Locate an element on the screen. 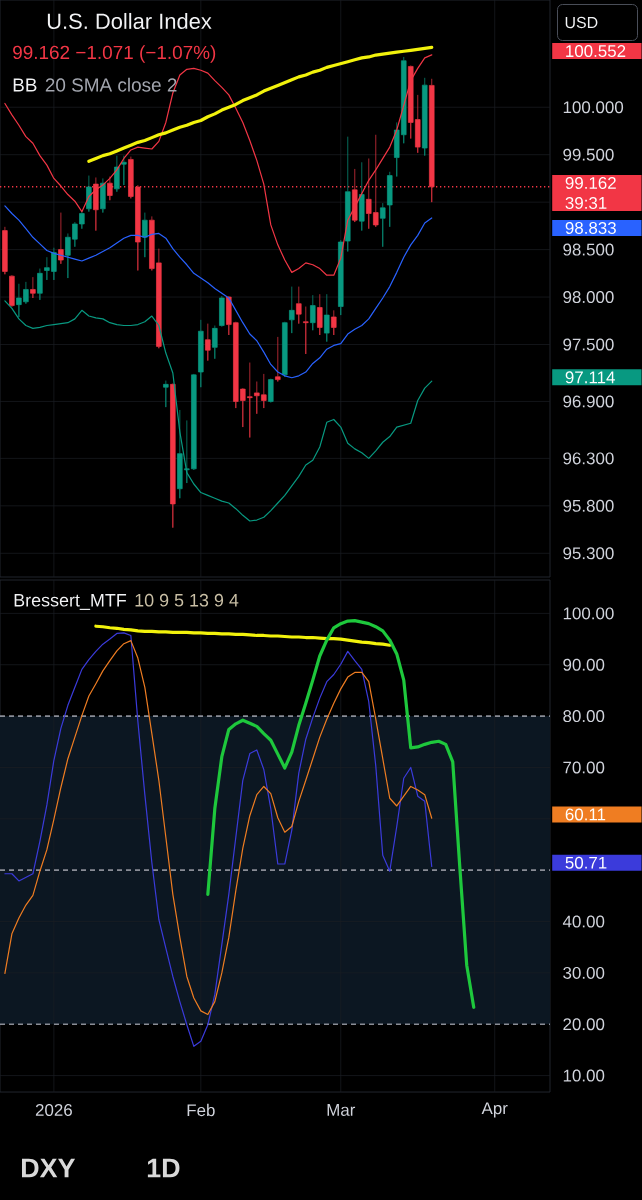  y-tick-label: 100.552 is located at coordinates (596, 51).